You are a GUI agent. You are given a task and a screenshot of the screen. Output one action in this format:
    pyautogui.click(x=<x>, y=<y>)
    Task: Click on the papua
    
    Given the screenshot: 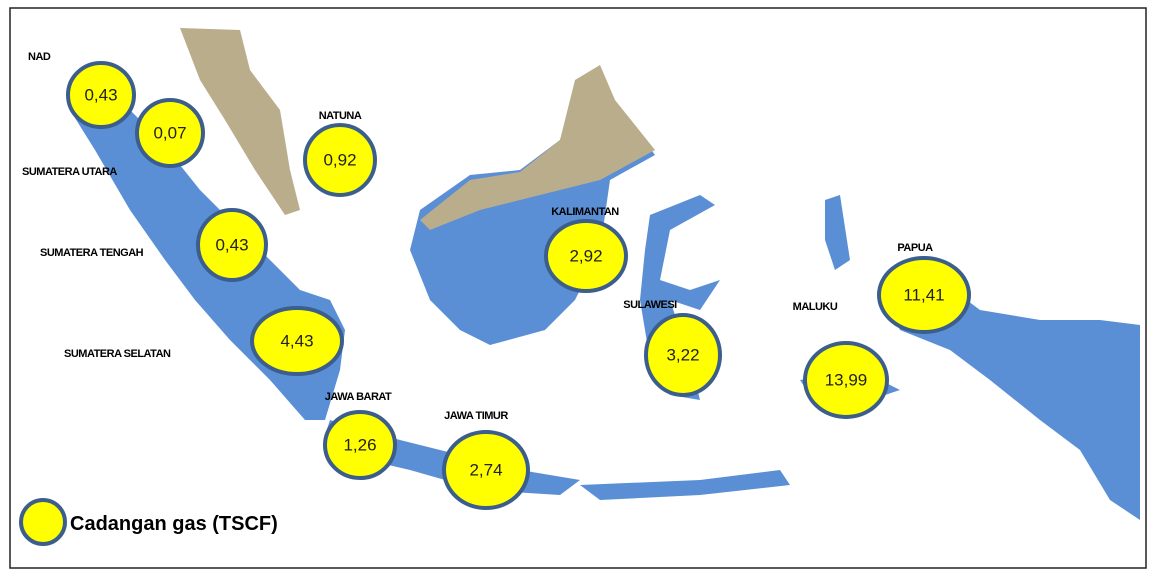 What is the action you would take?
    pyautogui.click(x=1010, y=400)
    